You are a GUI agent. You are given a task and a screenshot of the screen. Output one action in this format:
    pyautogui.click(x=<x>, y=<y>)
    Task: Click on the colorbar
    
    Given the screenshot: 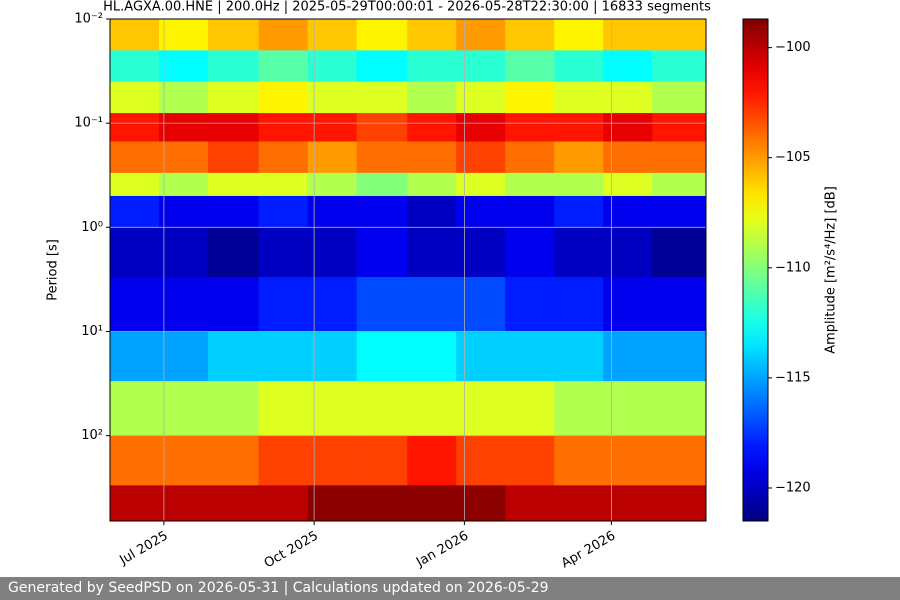 What is the action you would take?
    pyautogui.click(x=755, y=270)
    